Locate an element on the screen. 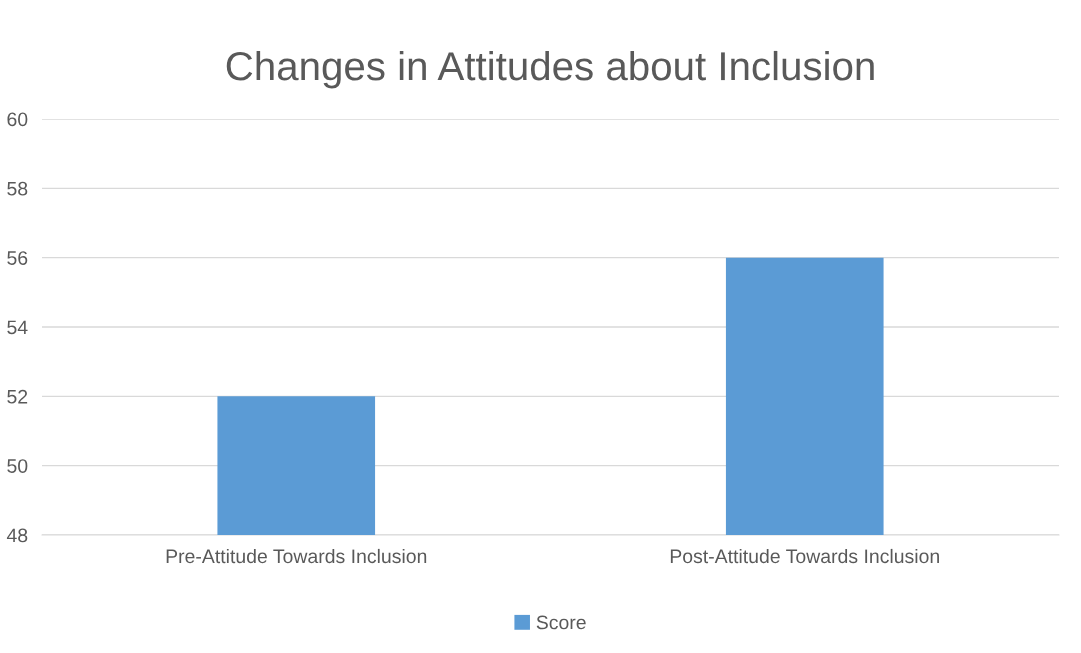 The height and width of the screenshot is (653, 1081). y-tick-label: 48 is located at coordinates (17, 535).